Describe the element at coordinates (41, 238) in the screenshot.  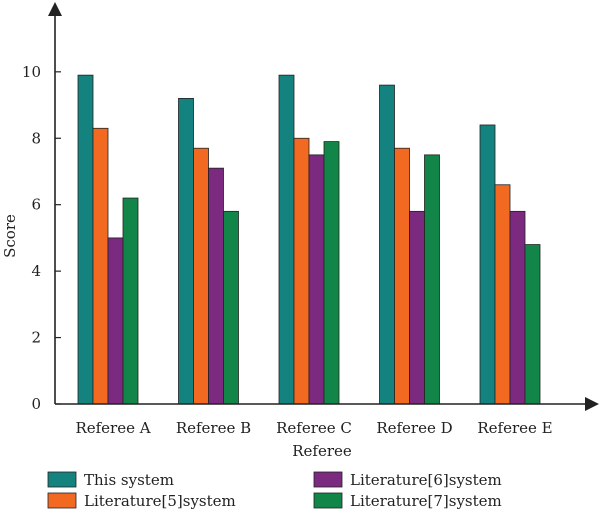
I see `y-ticks-group: 0 2 4 6 8 10` at that location.